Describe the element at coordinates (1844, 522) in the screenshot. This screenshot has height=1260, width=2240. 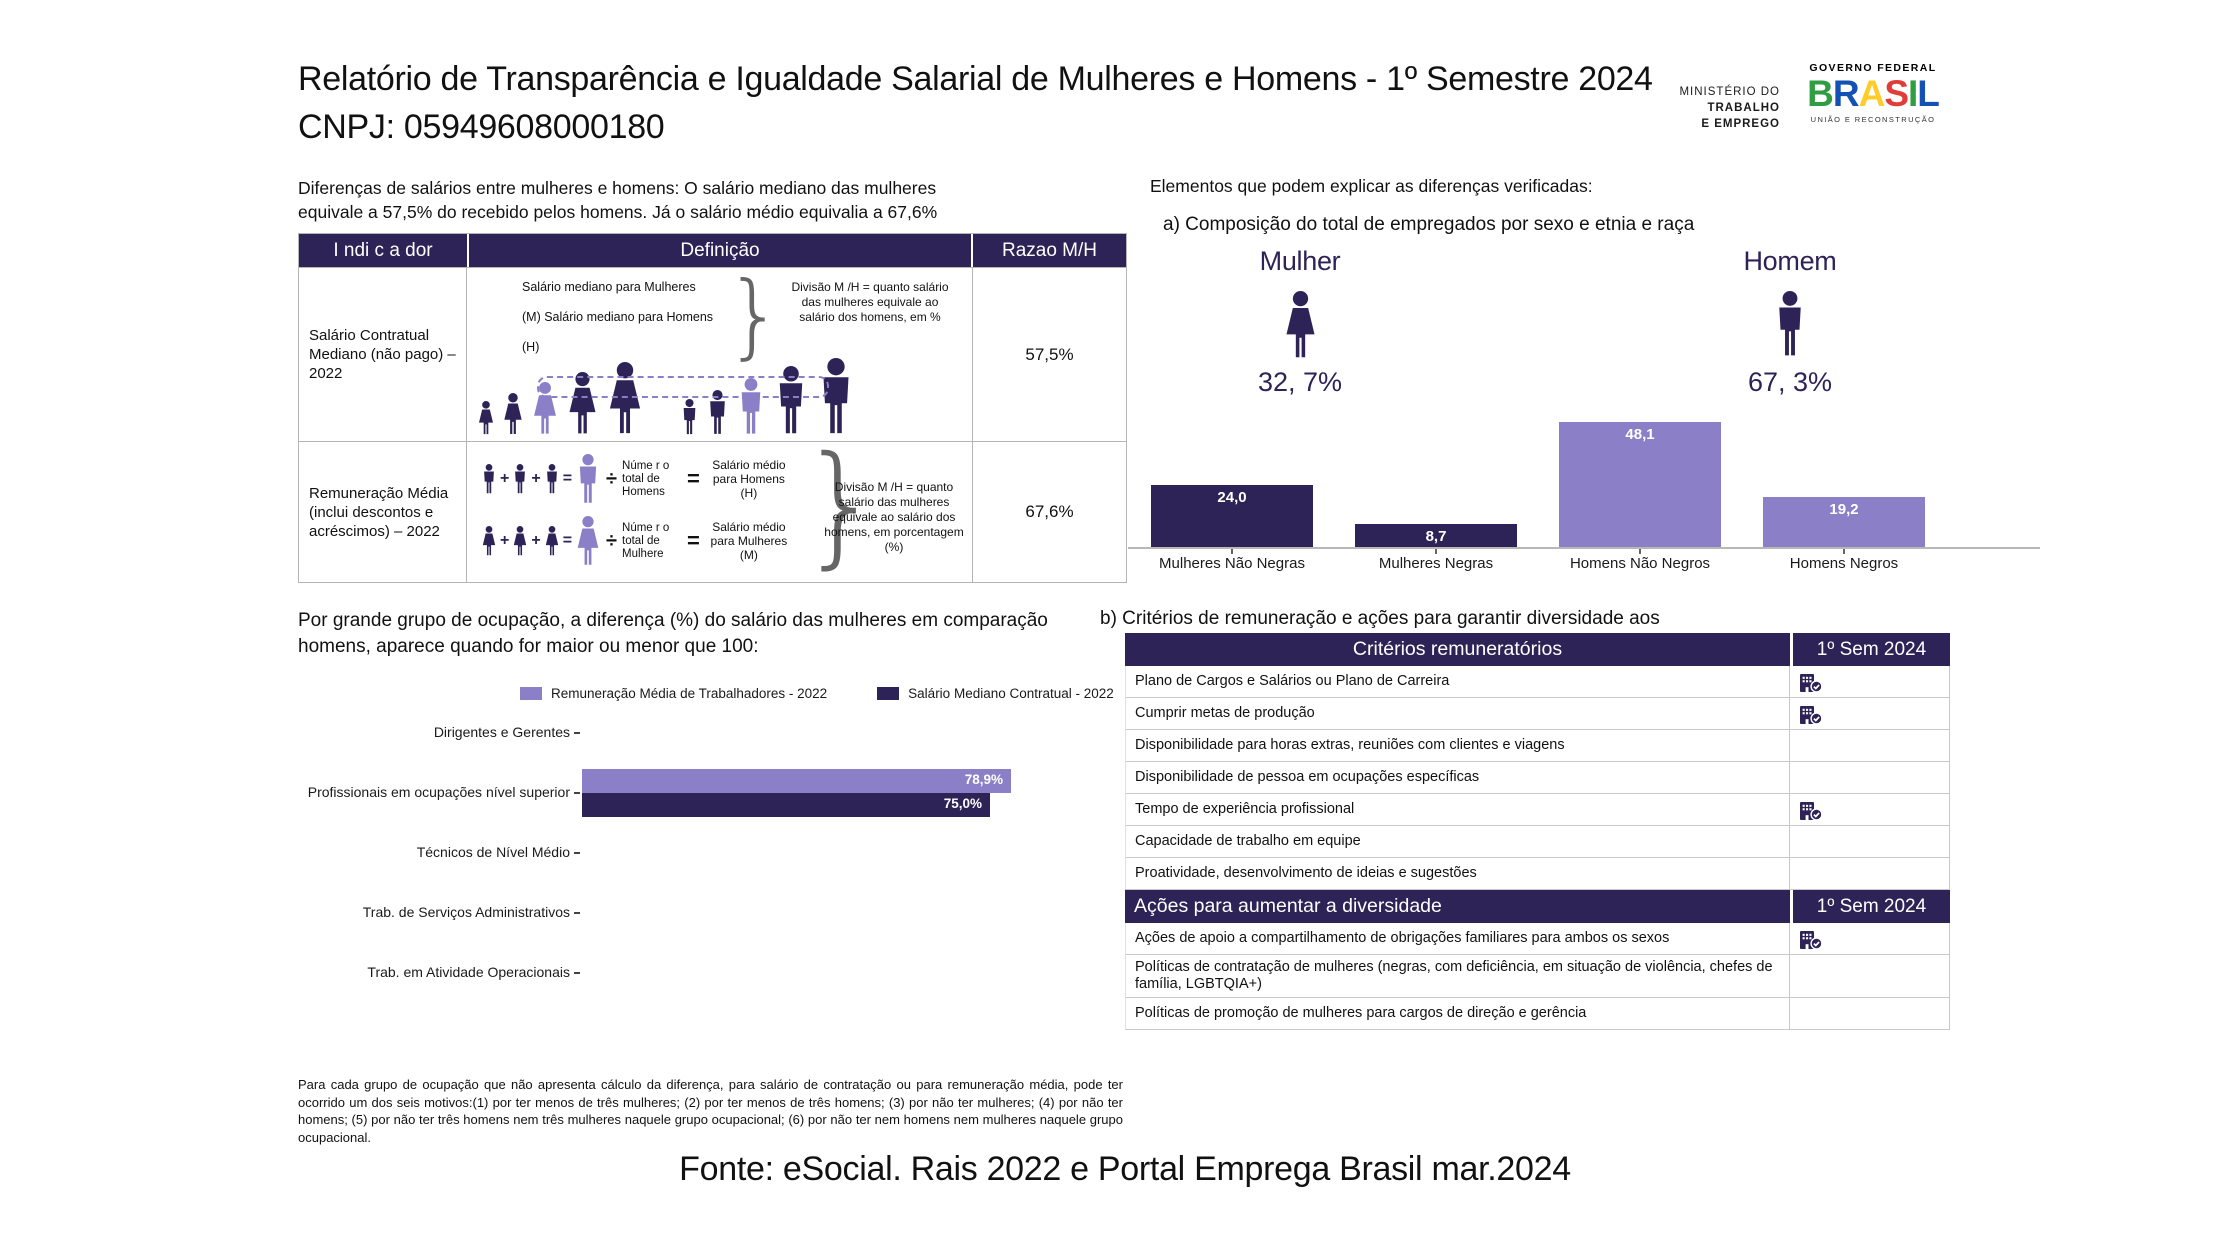
I see `bar-homens-negros: 19,2` at that location.